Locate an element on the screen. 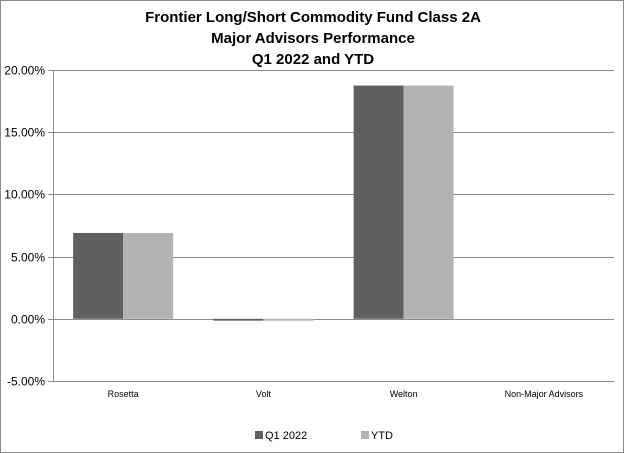 This screenshot has width=624, height=453. bar-q1-2022-volt is located at coordinates (238, 319).